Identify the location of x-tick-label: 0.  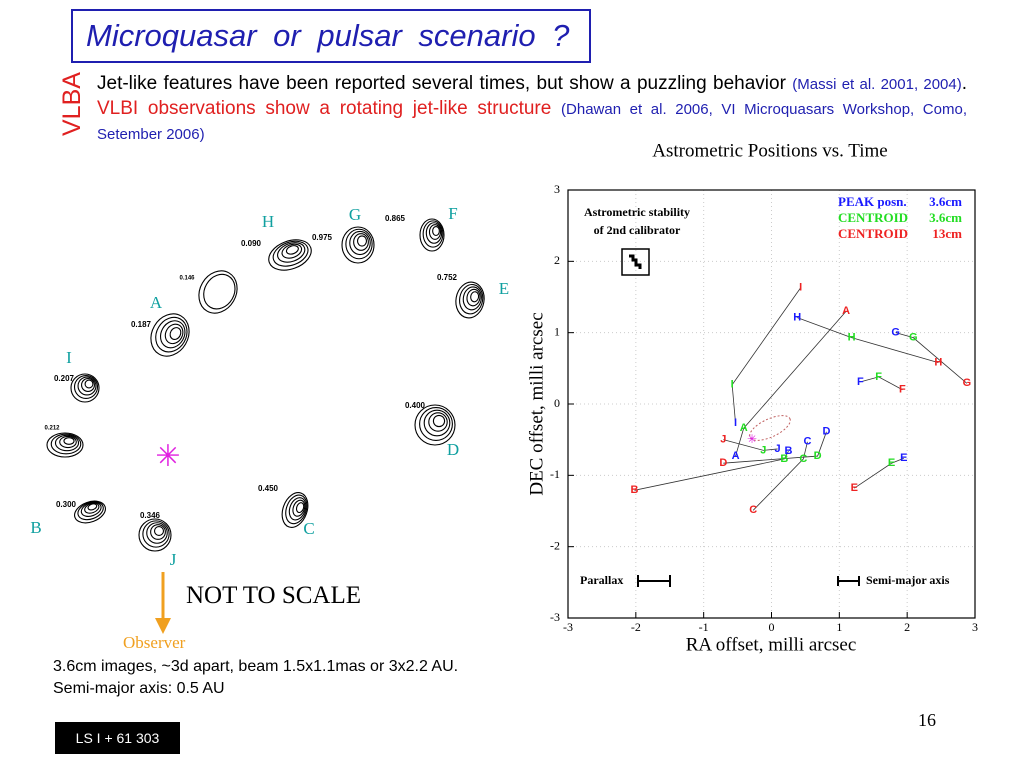
(772, 627).